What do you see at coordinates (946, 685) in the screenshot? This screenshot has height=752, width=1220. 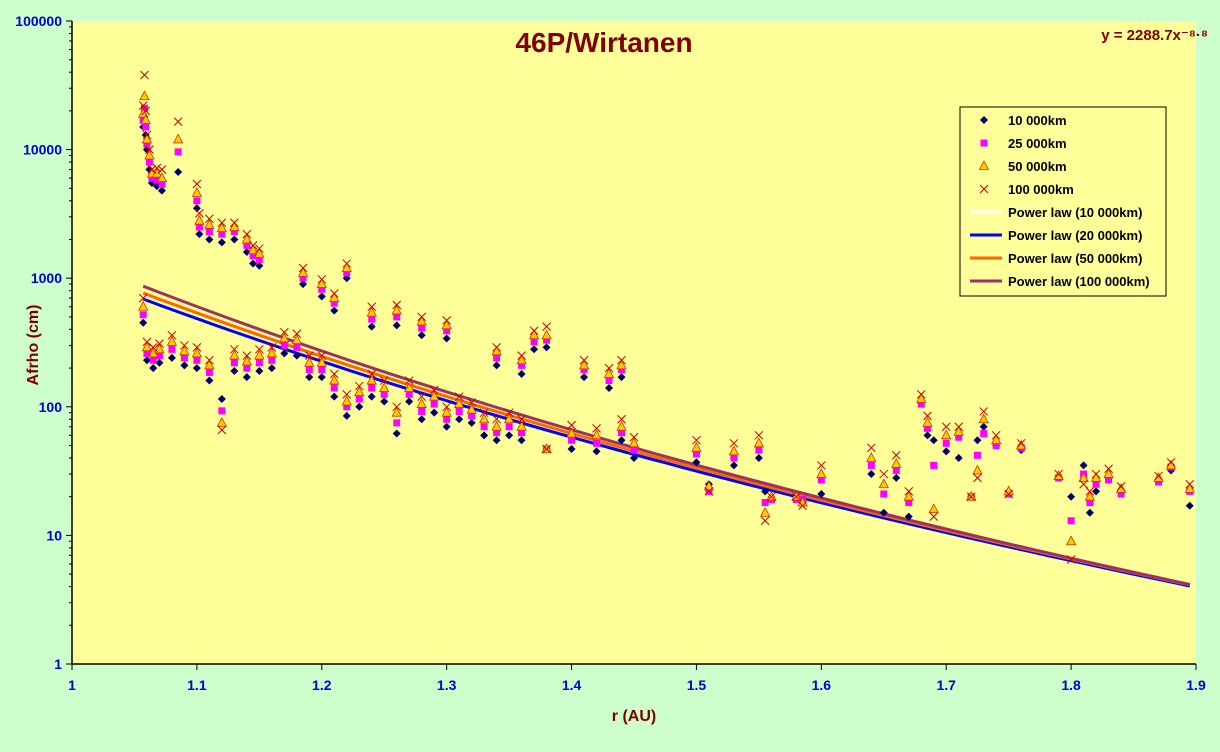 I see `x-tick-label: 1.7` at bounding box center [946, 685].